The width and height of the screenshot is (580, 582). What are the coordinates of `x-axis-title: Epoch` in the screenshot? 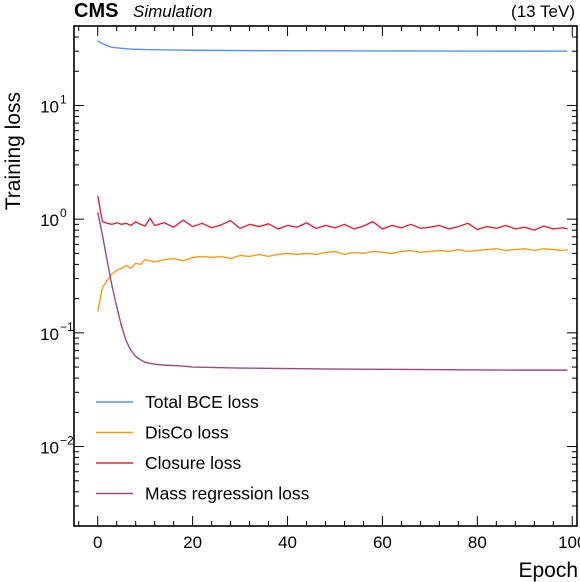 It's located at (548, 570).